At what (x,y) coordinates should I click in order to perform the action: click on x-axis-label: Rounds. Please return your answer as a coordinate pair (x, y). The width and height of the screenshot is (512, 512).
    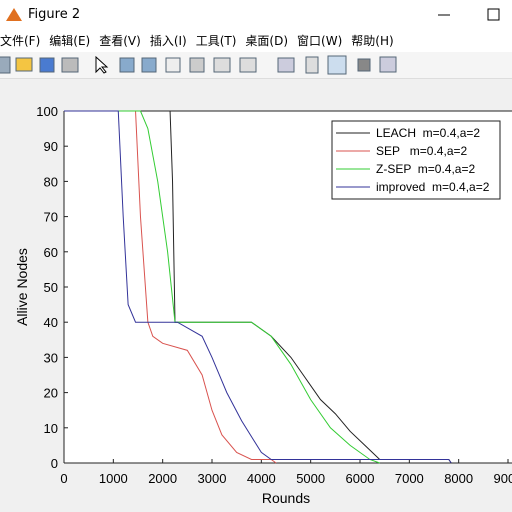
    Looking at the image, I should click on (286, 498).